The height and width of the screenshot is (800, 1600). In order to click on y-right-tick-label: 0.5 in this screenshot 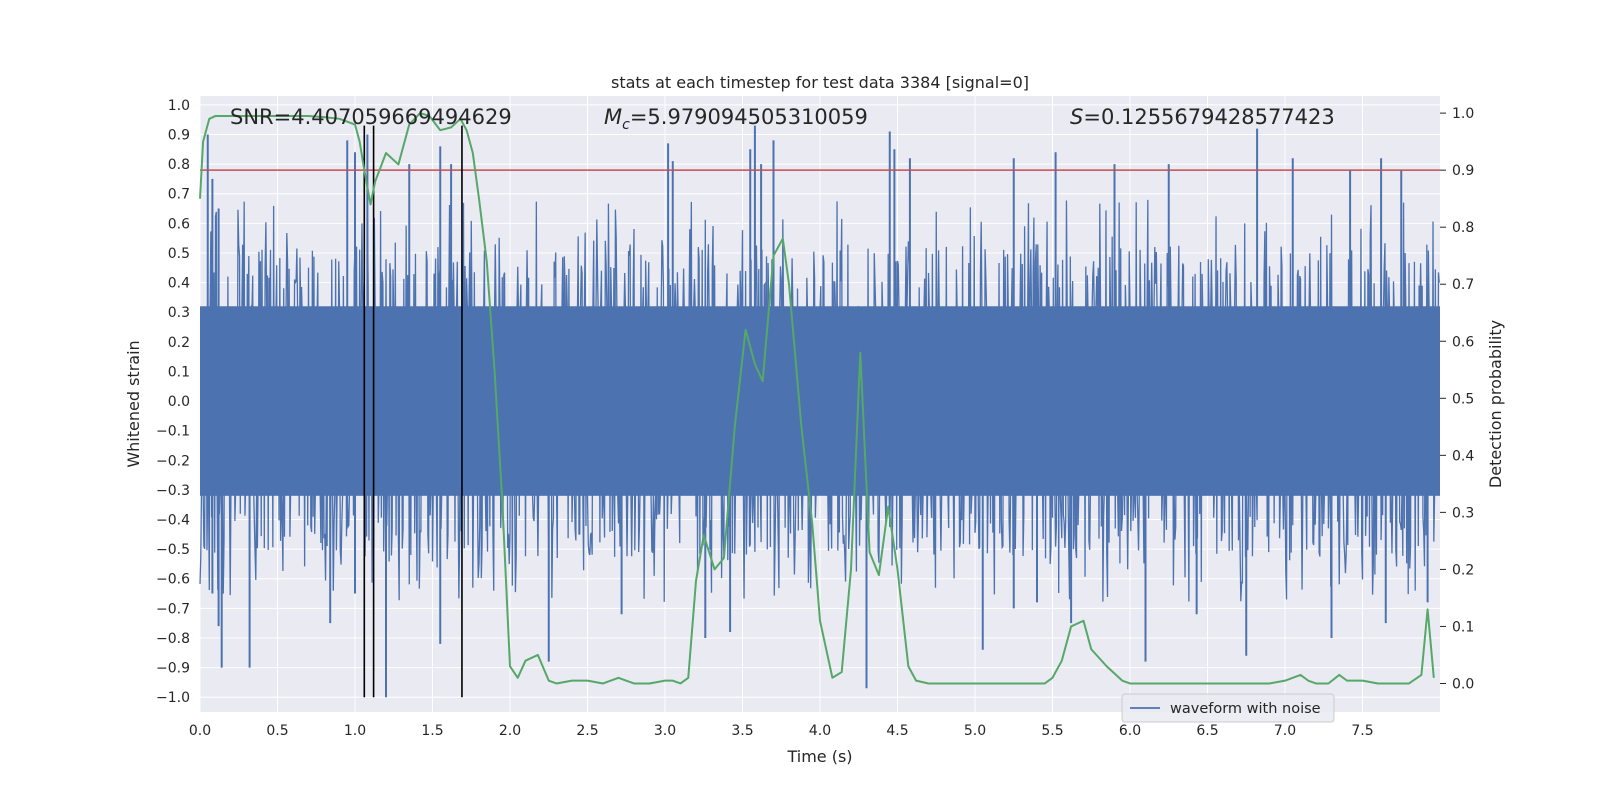, I will do `click(1463, 399)`.